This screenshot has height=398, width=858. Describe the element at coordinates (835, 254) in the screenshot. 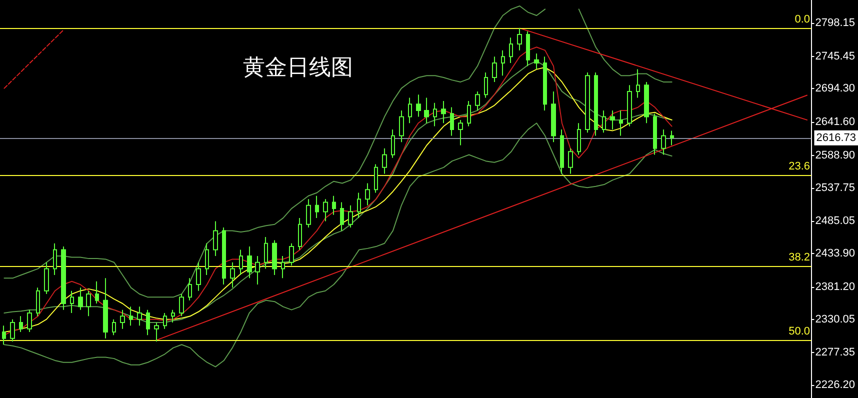

I see `y-tick-label: 2433.90` at that location.